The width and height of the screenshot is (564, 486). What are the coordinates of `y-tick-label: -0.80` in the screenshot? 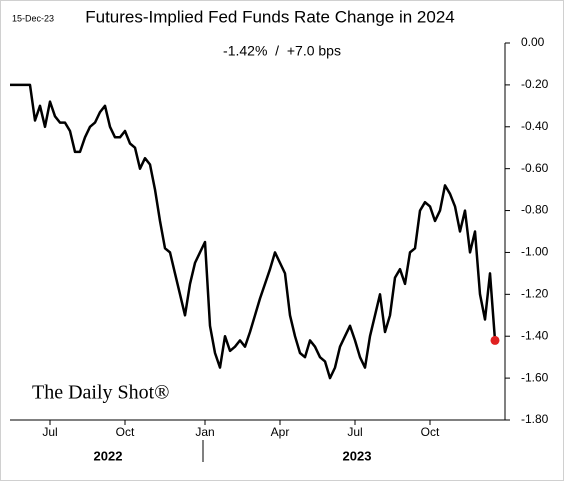 It's located at (535, 210).